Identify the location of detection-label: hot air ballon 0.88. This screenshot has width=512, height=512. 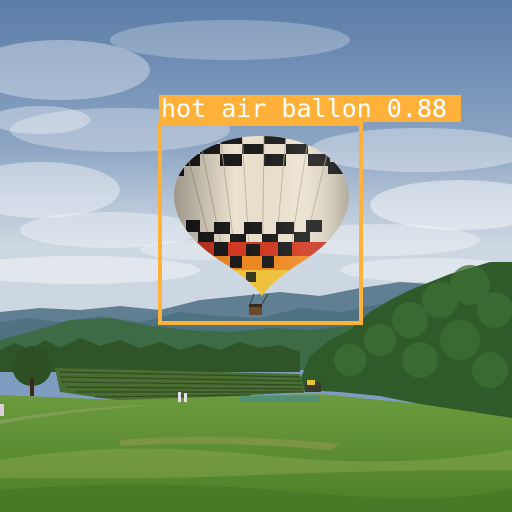
(310, 108).